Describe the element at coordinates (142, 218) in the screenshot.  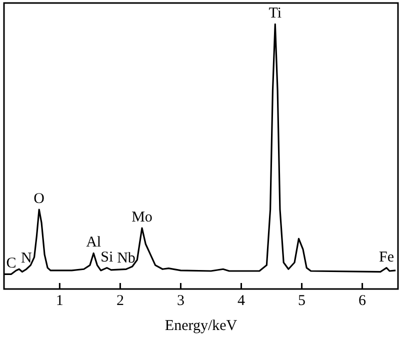
I see `annotation: Mo` at that location.